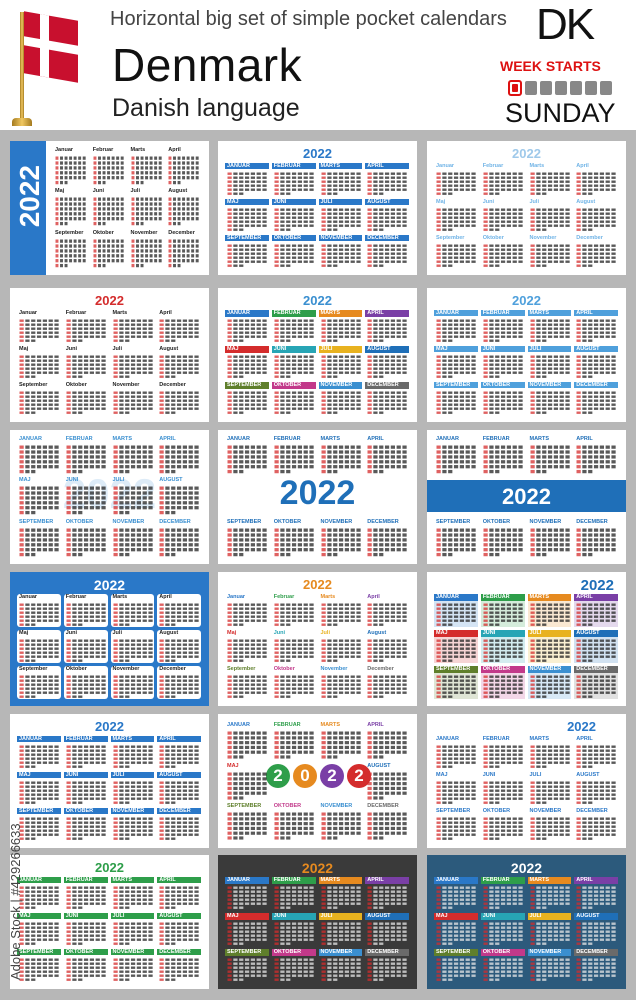 The width and height of the screenshot is (636, 1000). I want to click on month-label: JUNI, so click(280, 202).